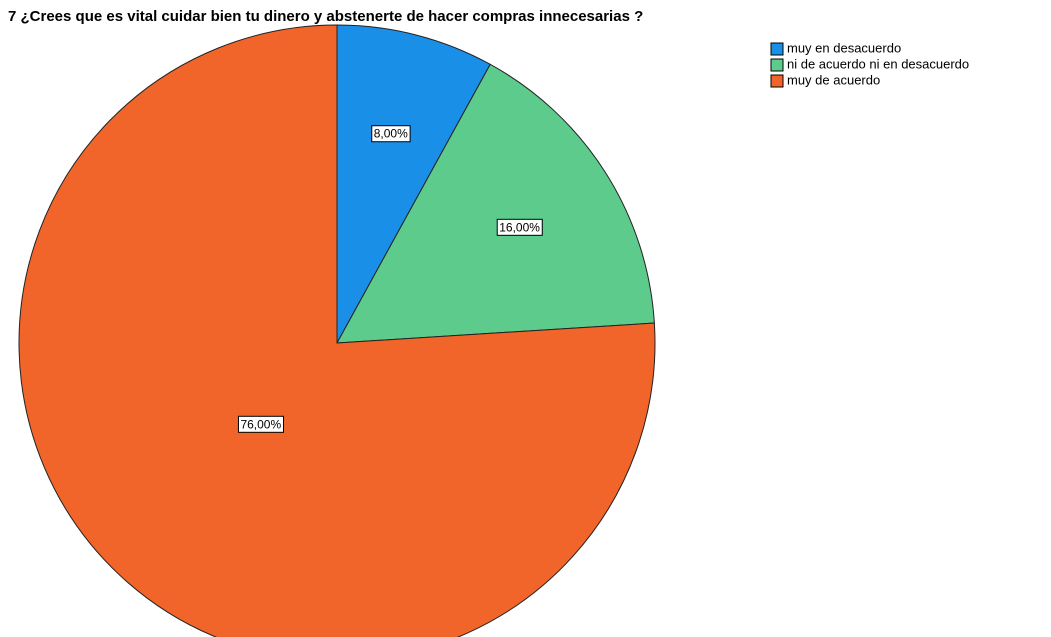  I want to click on legend-label: ni de acuerdo ni en desacuerdo, so click(878, 63).